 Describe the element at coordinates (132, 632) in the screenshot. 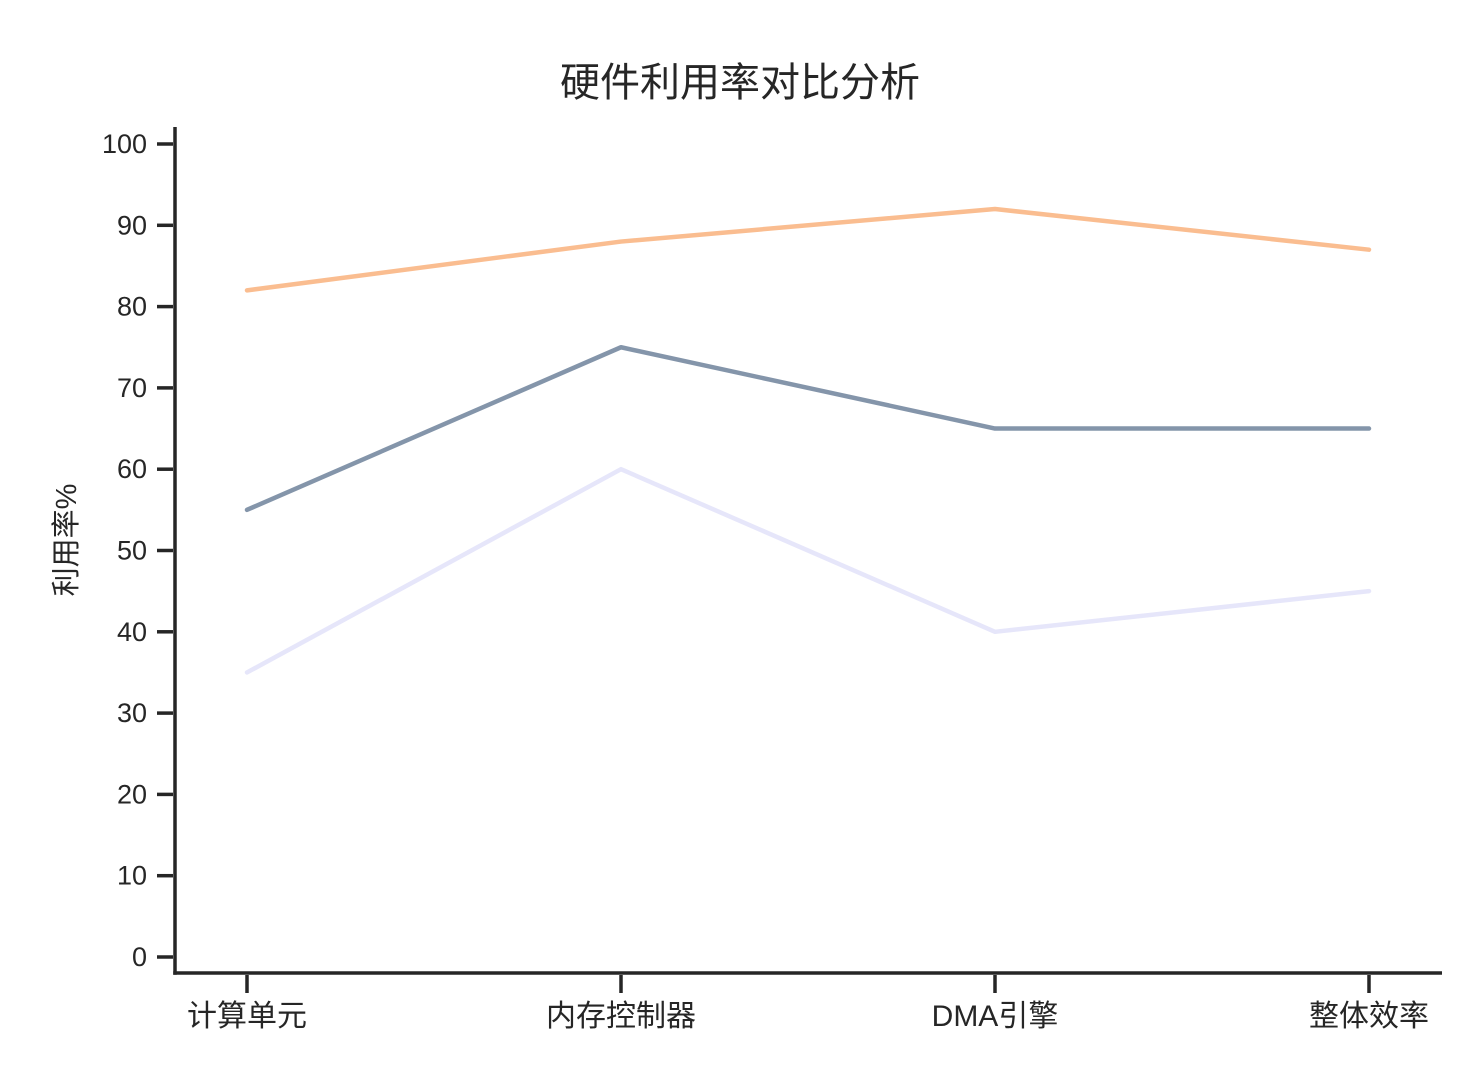

I see `y-tick-label: 40` at that location.